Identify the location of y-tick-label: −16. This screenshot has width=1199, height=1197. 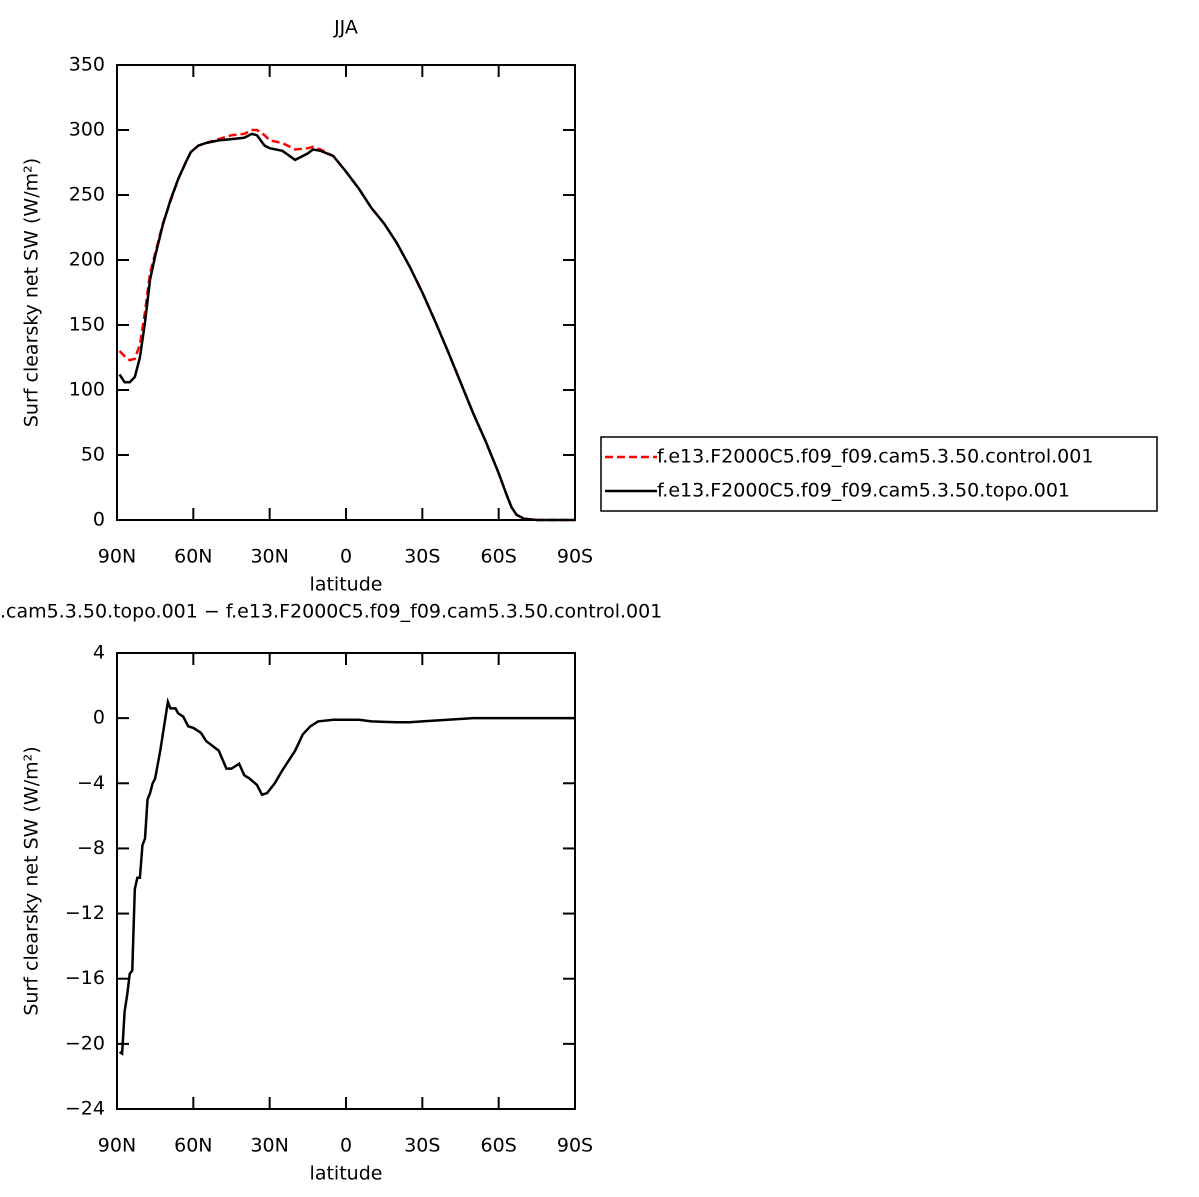
(85, 978).